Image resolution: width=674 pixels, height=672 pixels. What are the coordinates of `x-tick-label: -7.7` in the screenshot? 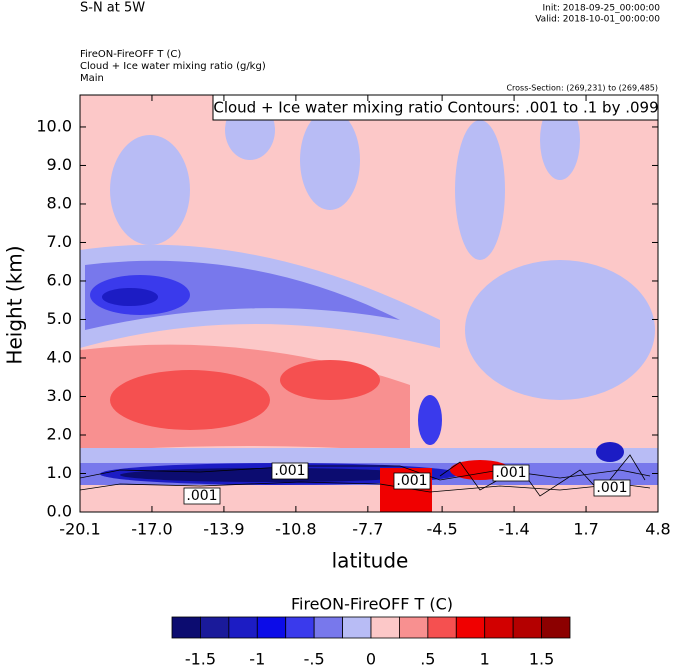 It's located at (367, 529).